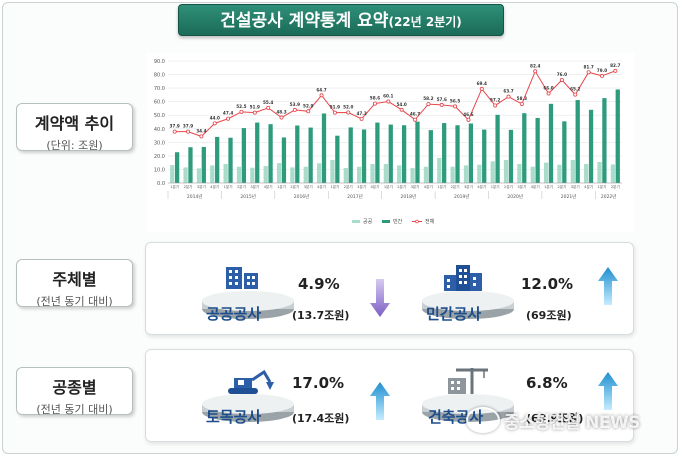 Image resolution: width=680 pixels, height=456 pixels. What do you see at coordinates (549, 315) in the screenshot?
I see `private-work-amount: (69조원)` at bounding box center [549, 315].